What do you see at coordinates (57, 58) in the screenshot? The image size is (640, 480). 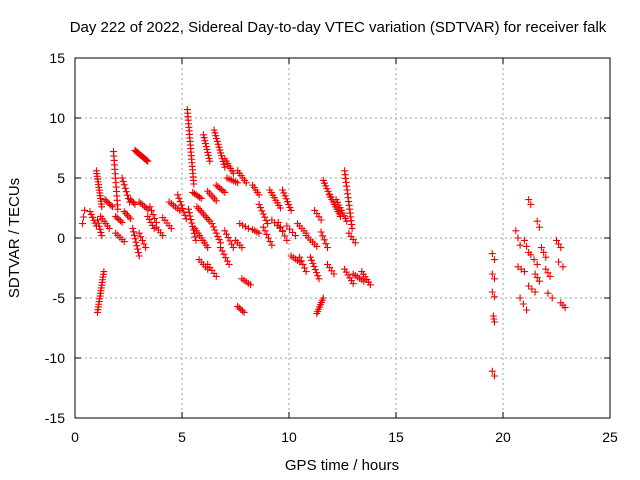 I see `y-tick-label: 15` at bounding box center [57, 58].